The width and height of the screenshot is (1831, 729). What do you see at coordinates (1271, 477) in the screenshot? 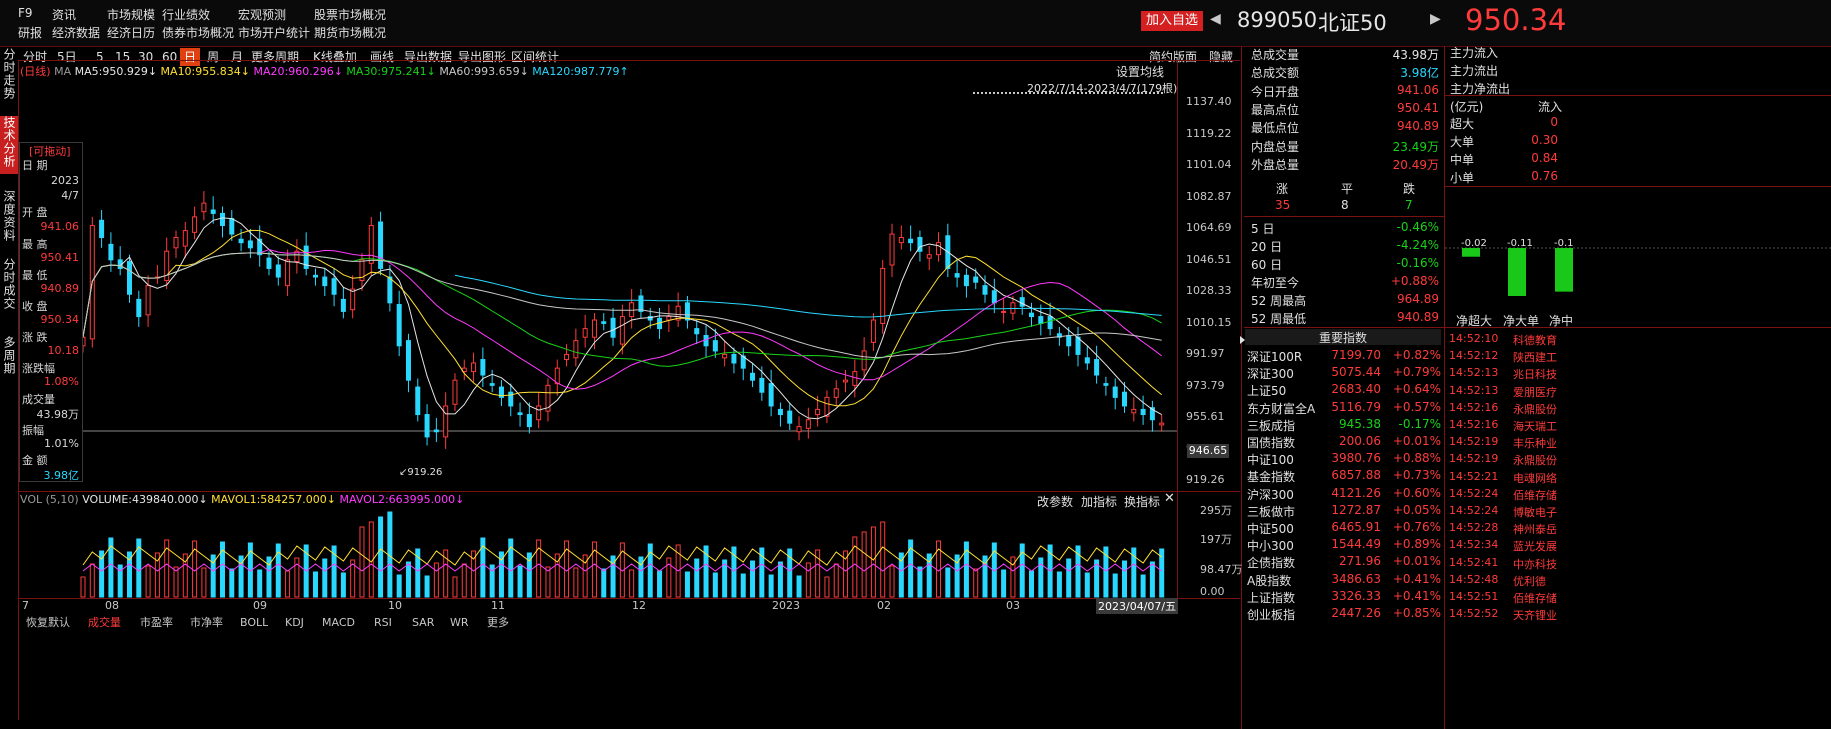
I see `index-name: 基金指数` at bounding box center [1271, 477].